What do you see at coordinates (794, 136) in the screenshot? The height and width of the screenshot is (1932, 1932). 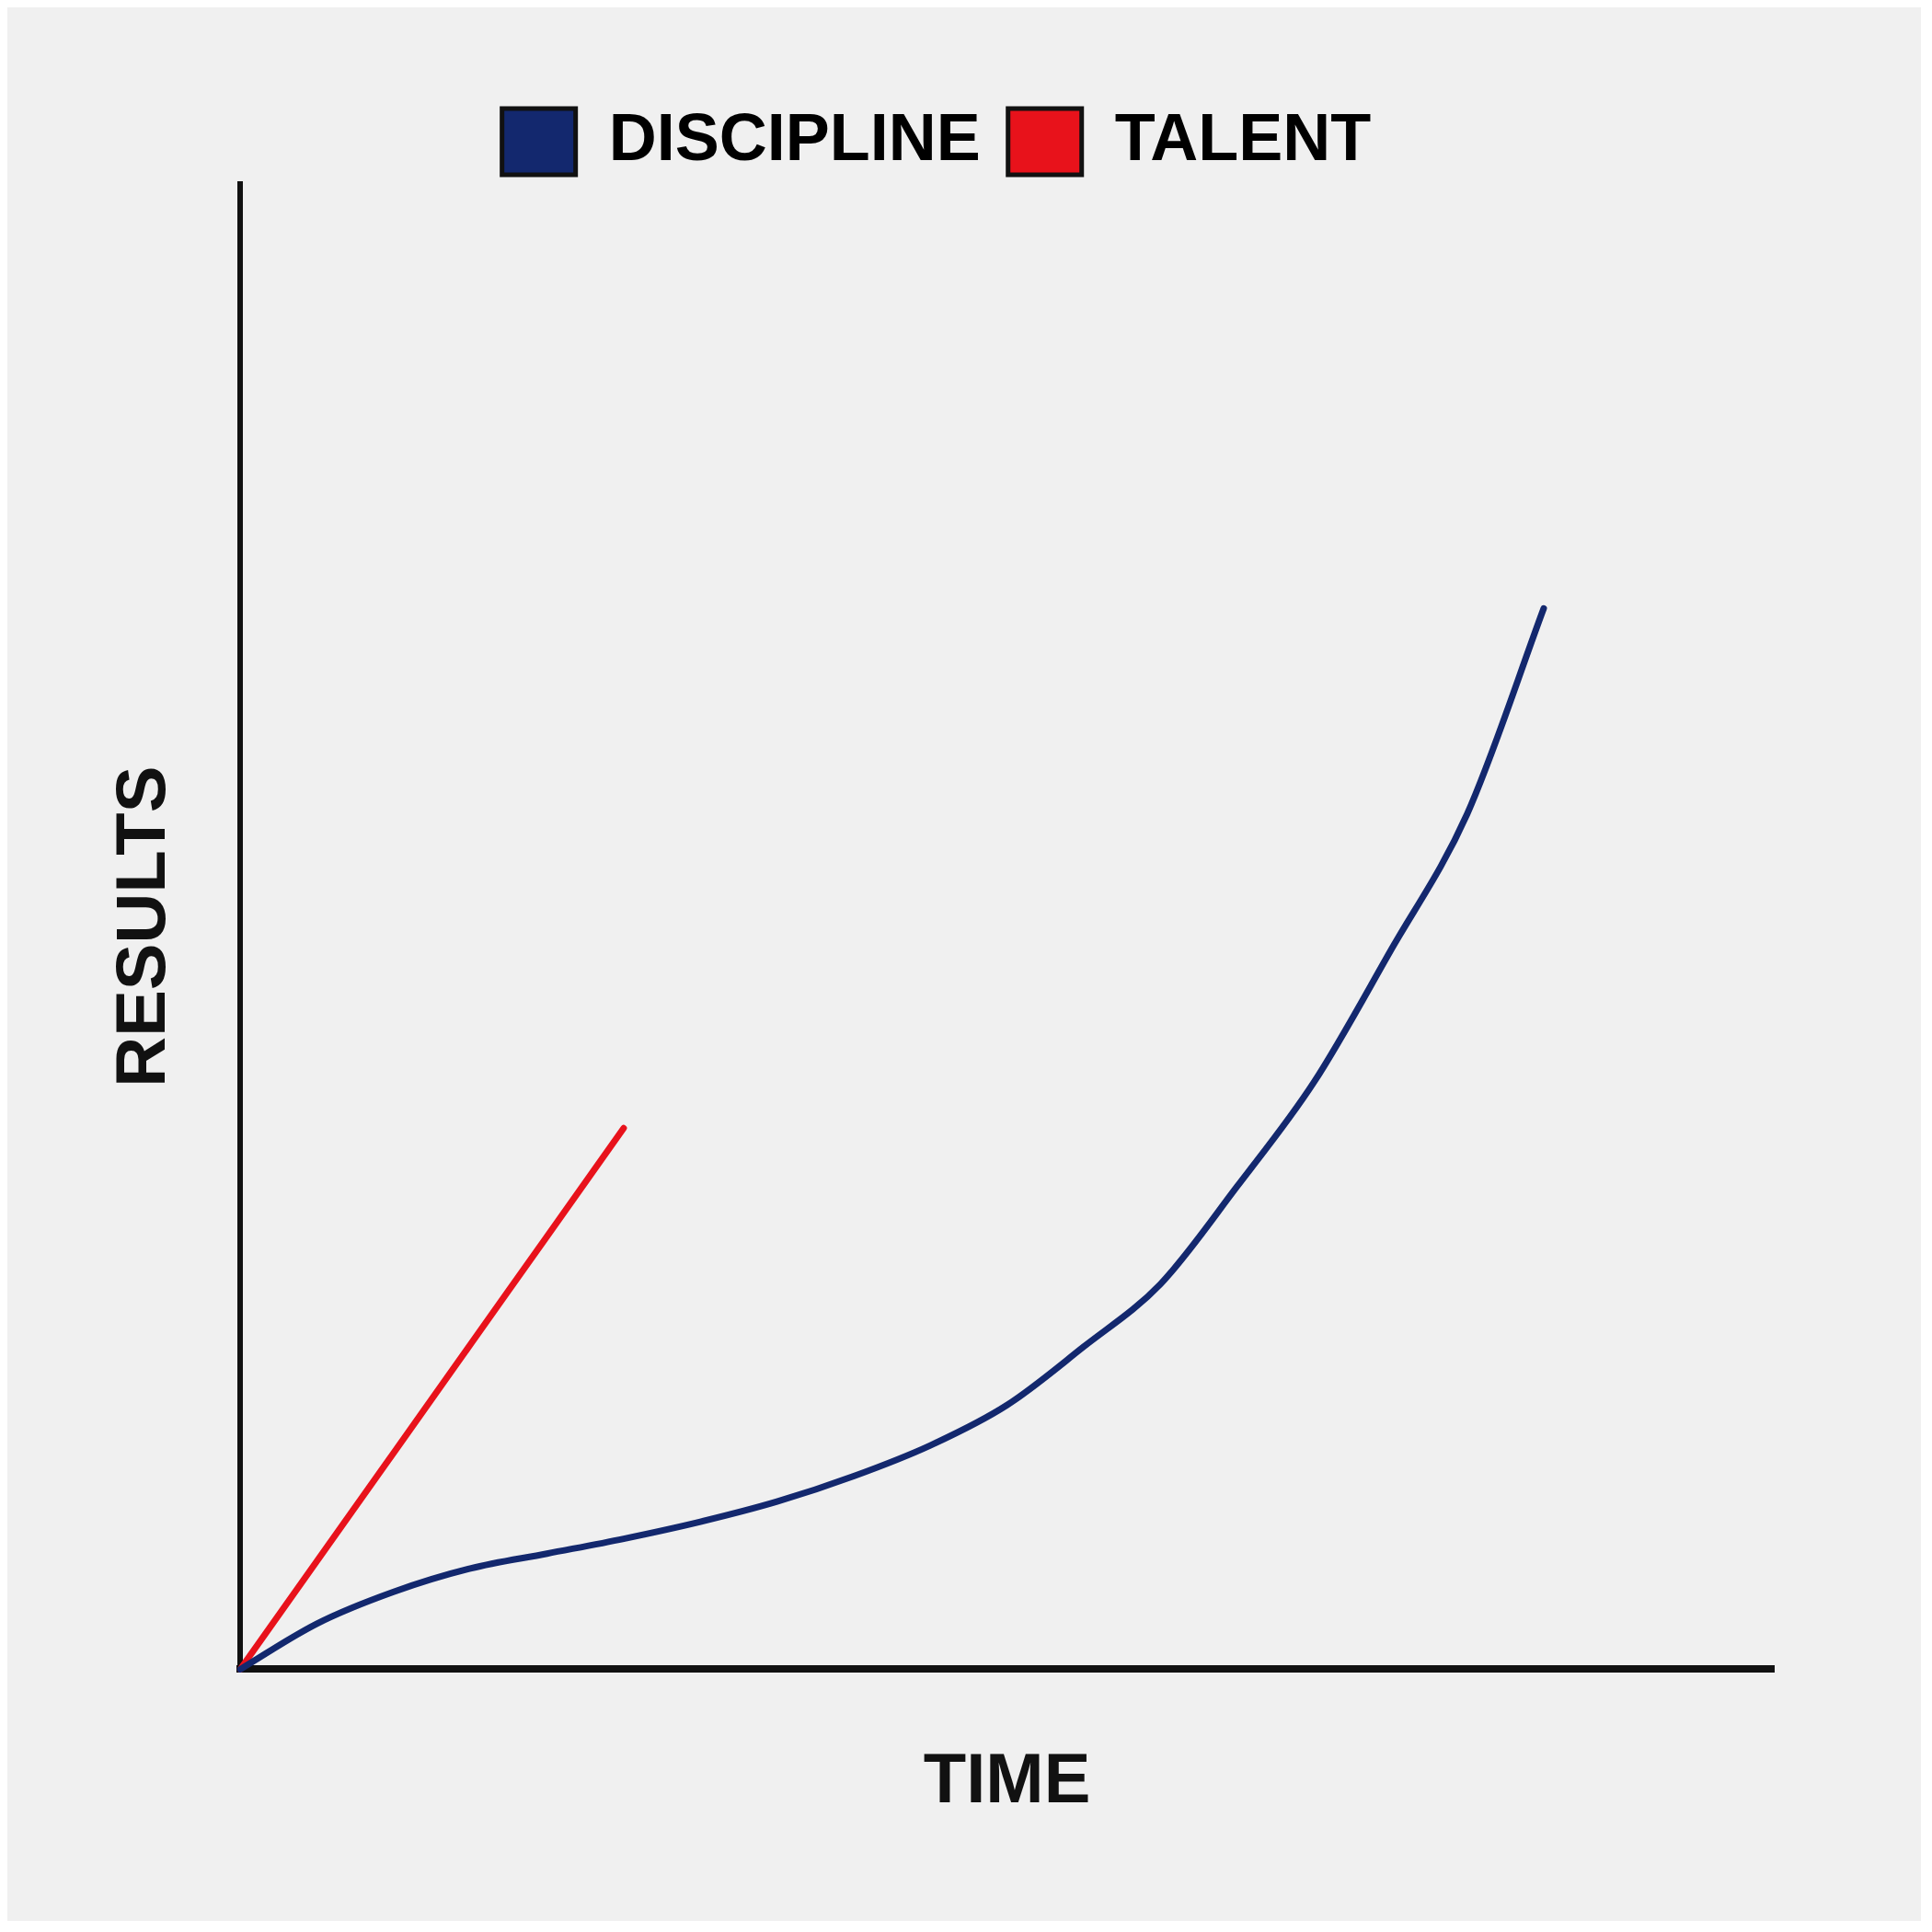 I see `legend-label: DISCIPLINE` at bounding box center [794, 136].